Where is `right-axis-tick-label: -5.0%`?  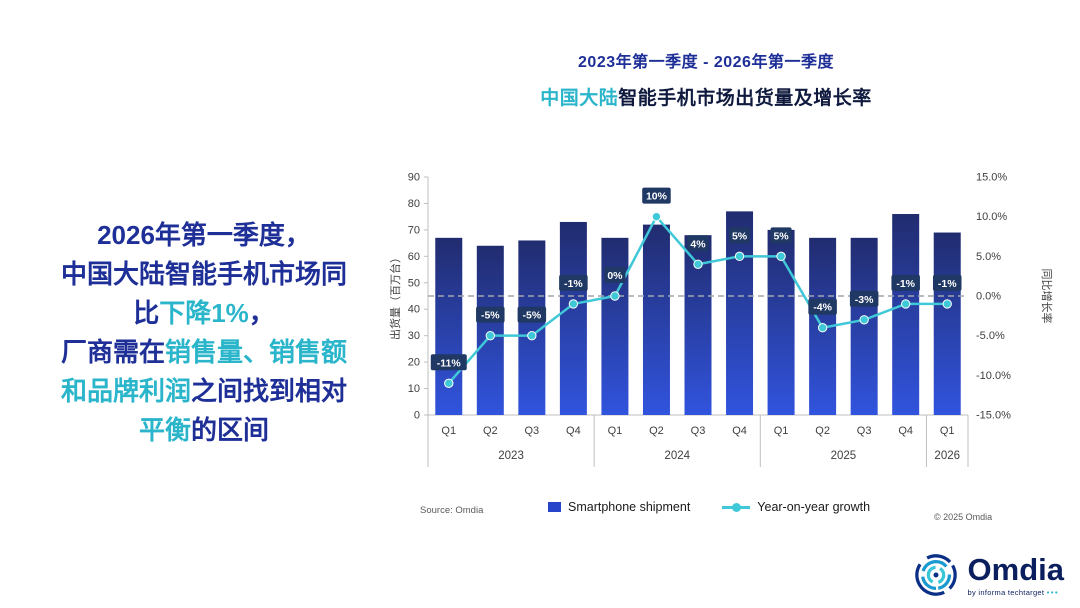 right-axis-tick-label: -5.0% is located at coordinates (990, 336).